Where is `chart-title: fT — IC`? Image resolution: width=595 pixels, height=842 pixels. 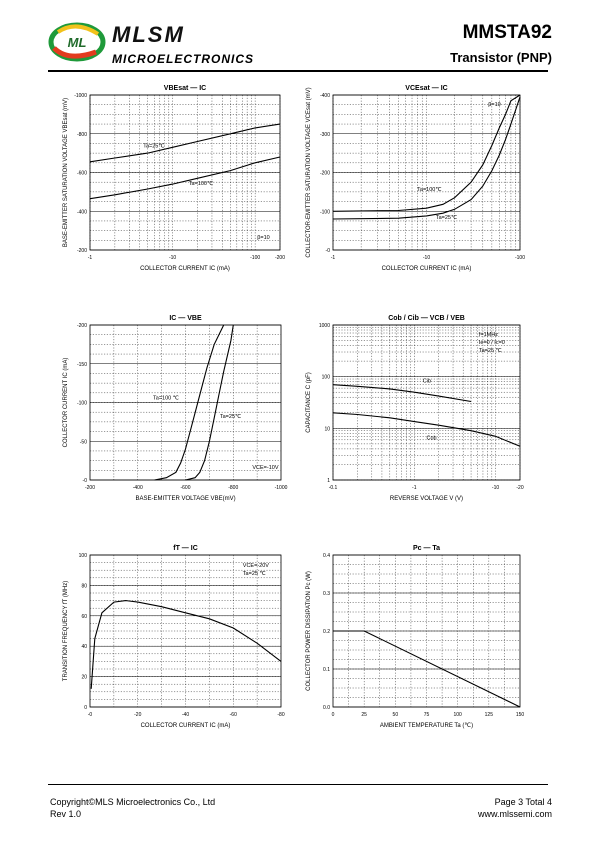 chart-title: fT — IC is located at coordinates (185, 548).